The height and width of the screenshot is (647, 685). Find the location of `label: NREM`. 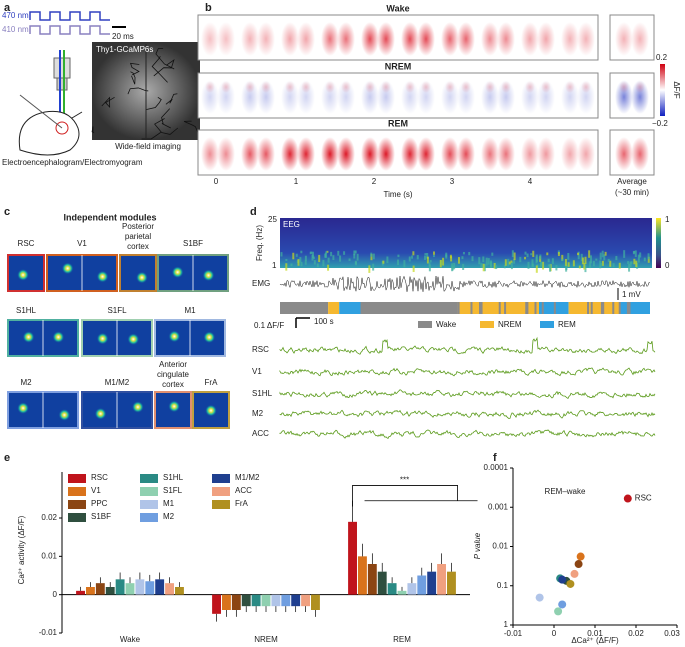

label: NREM is located at coordinates (398, 66).